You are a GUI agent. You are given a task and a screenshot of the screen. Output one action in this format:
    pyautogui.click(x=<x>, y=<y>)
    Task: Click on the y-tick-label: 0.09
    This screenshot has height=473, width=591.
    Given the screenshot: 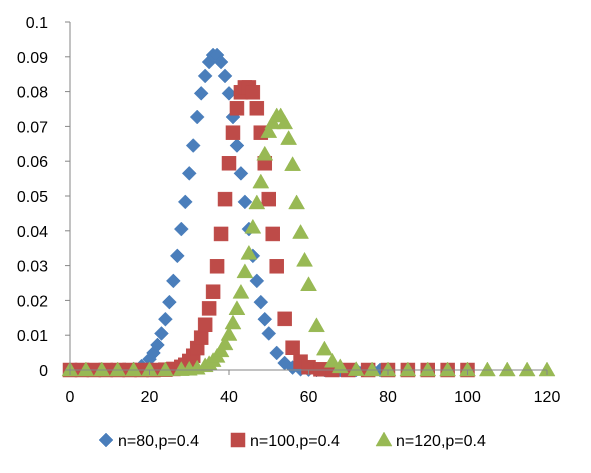 What is the action you would take?
    pyautogui.click(x=32, y=58)
    